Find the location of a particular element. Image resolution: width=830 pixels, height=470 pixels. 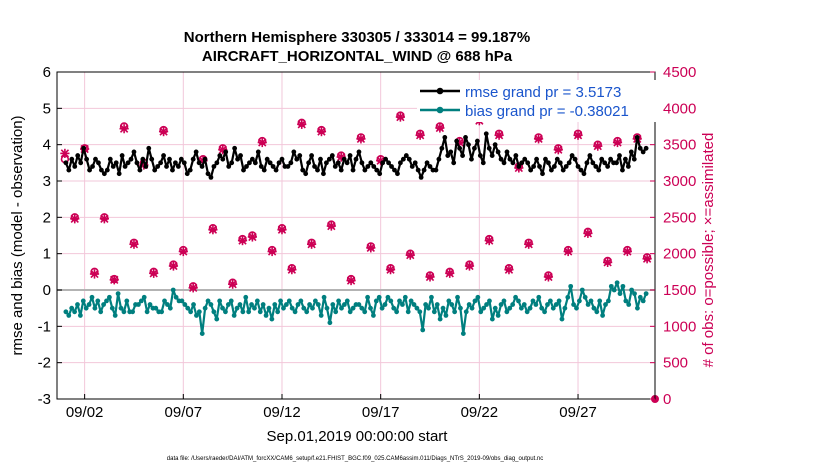

y-tick-label-left: 0 is located at coordinates (47, 290).